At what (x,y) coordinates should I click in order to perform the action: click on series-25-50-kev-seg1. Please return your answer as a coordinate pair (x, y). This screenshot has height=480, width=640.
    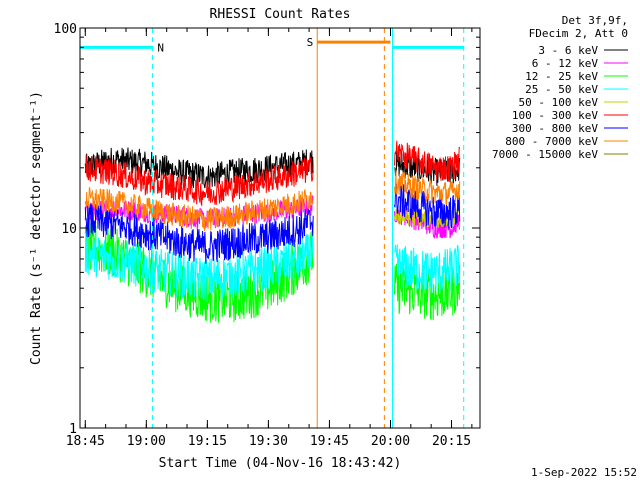
    Looking at the image, I should click on (427, 269).